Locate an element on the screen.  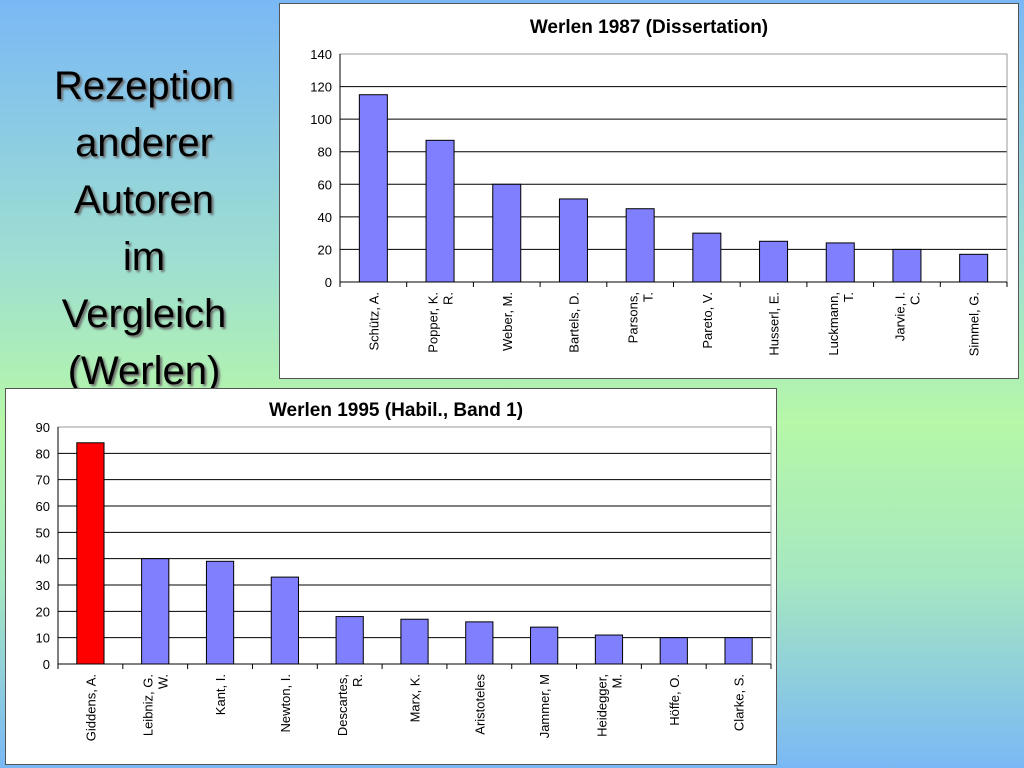
category-label-line: Husserl, E. is located at coordinates (774, 324).